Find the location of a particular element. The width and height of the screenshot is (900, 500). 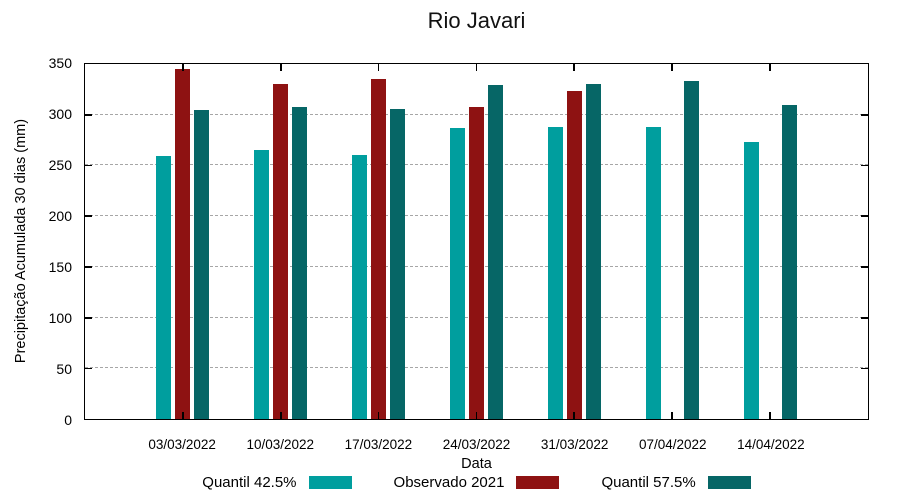

chart-title: Rio Javari is located at coordinates (476, 20).